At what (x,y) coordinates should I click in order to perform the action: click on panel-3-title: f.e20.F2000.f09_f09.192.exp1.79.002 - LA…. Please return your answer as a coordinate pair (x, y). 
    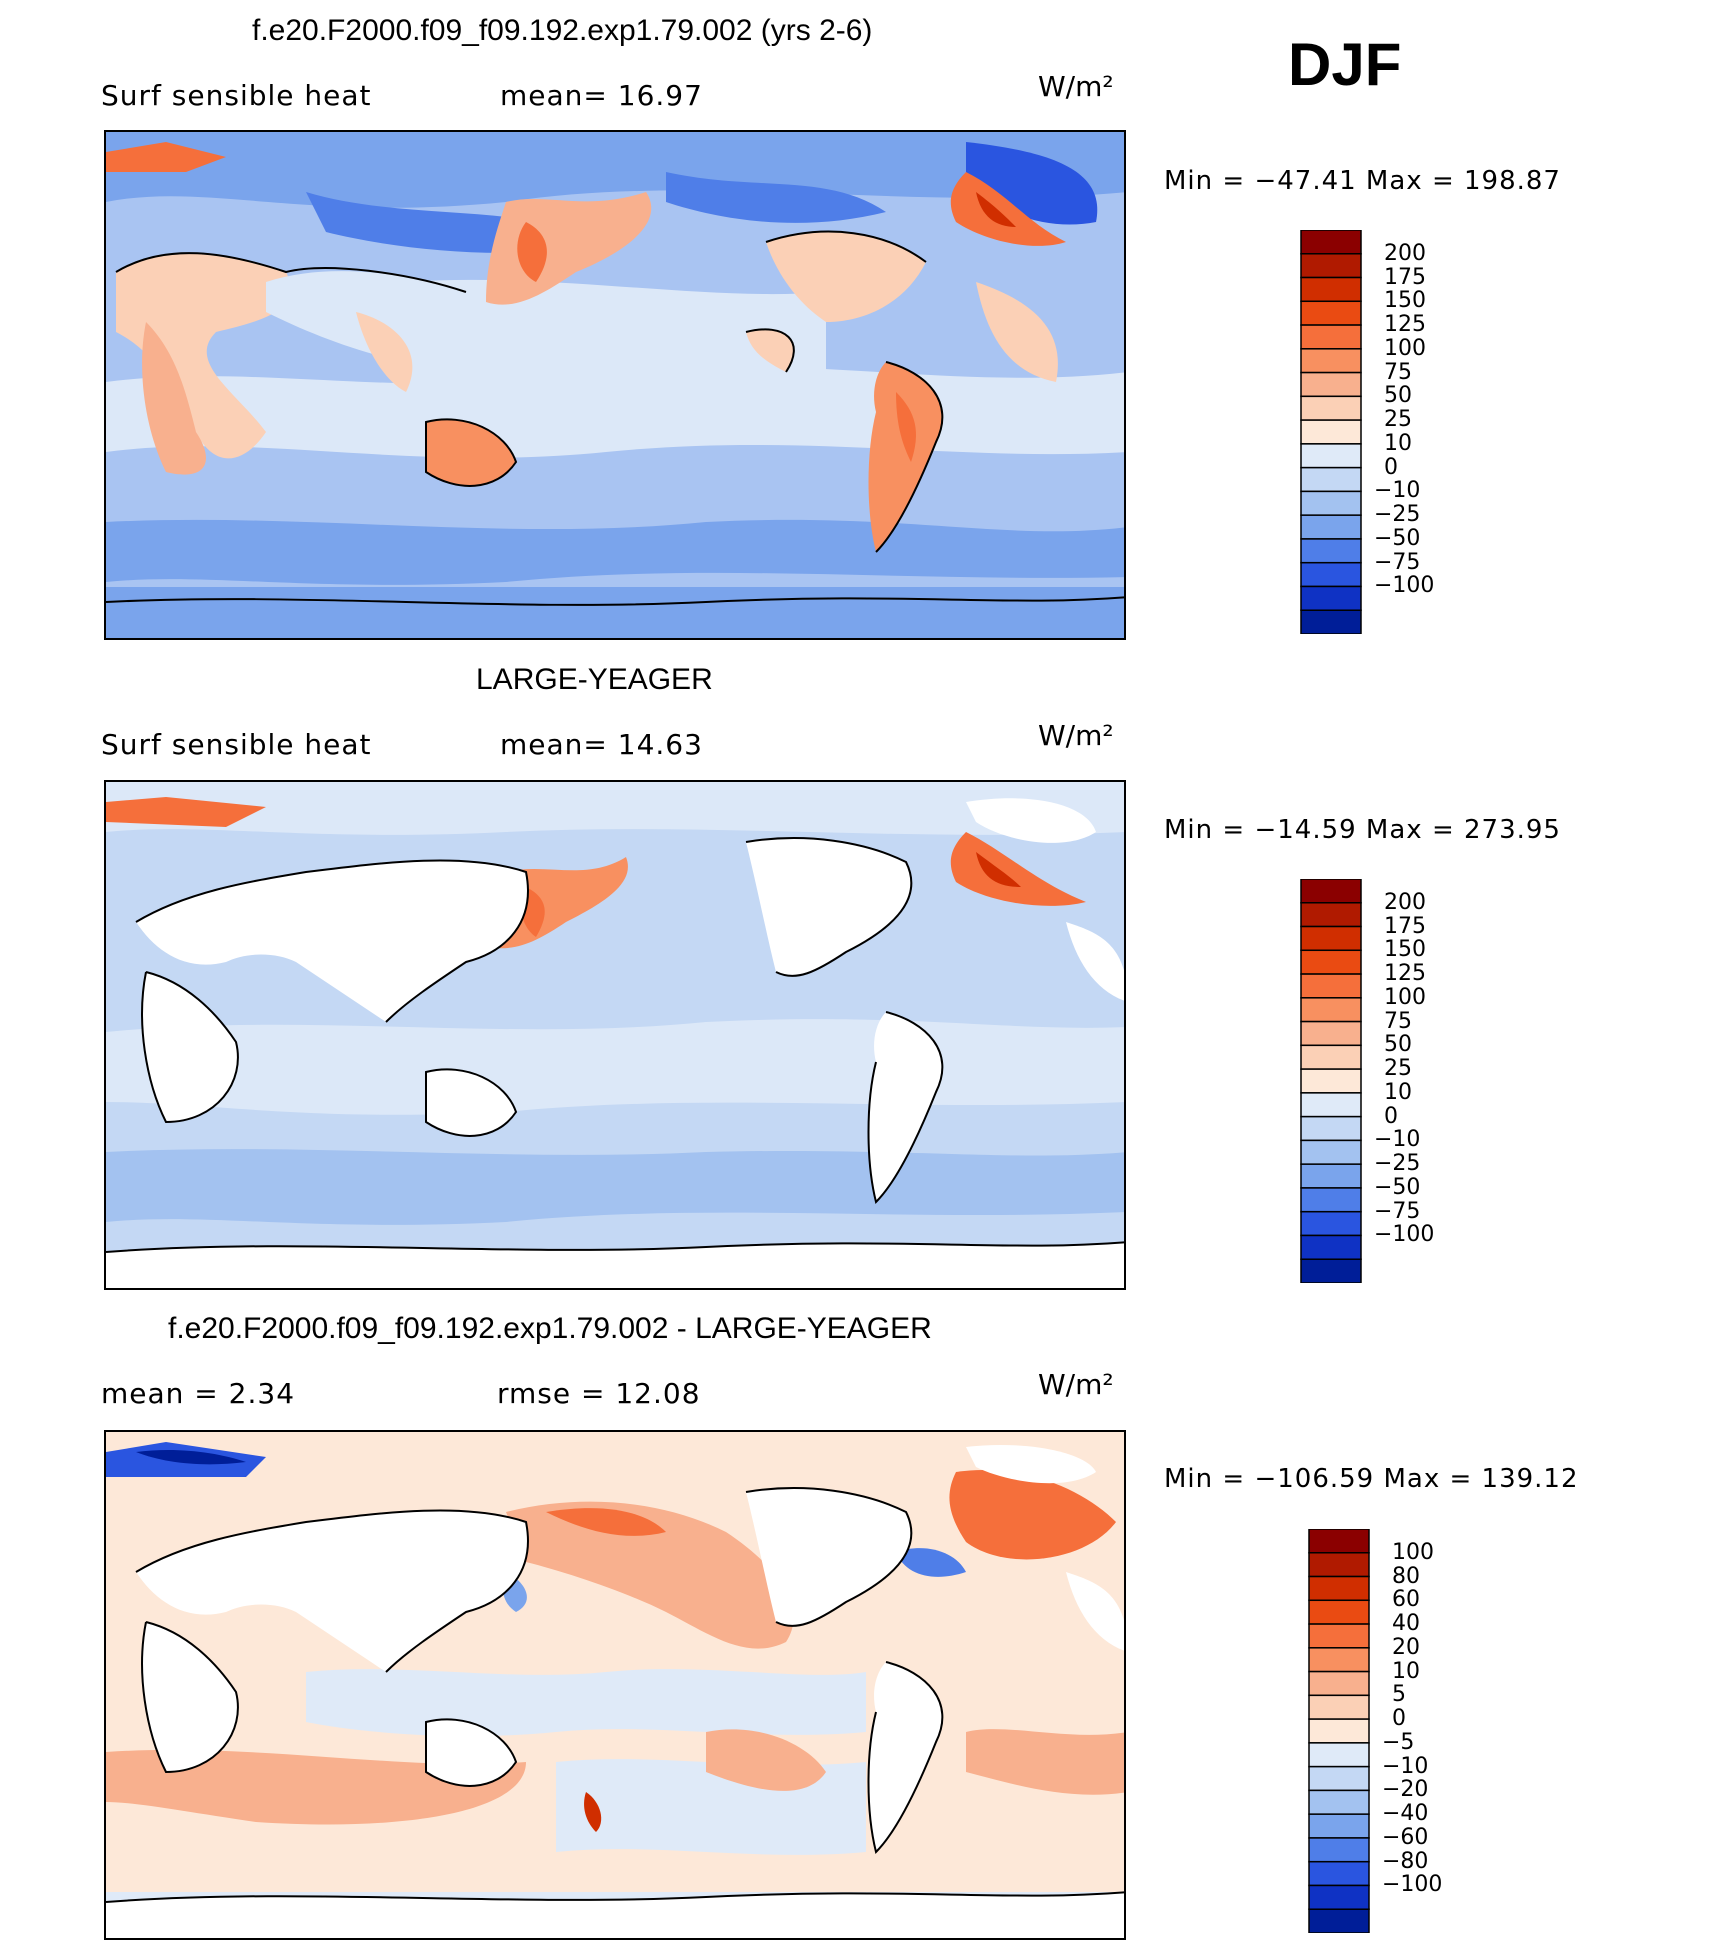
    Looking at the image, I should click on (550, 1328).